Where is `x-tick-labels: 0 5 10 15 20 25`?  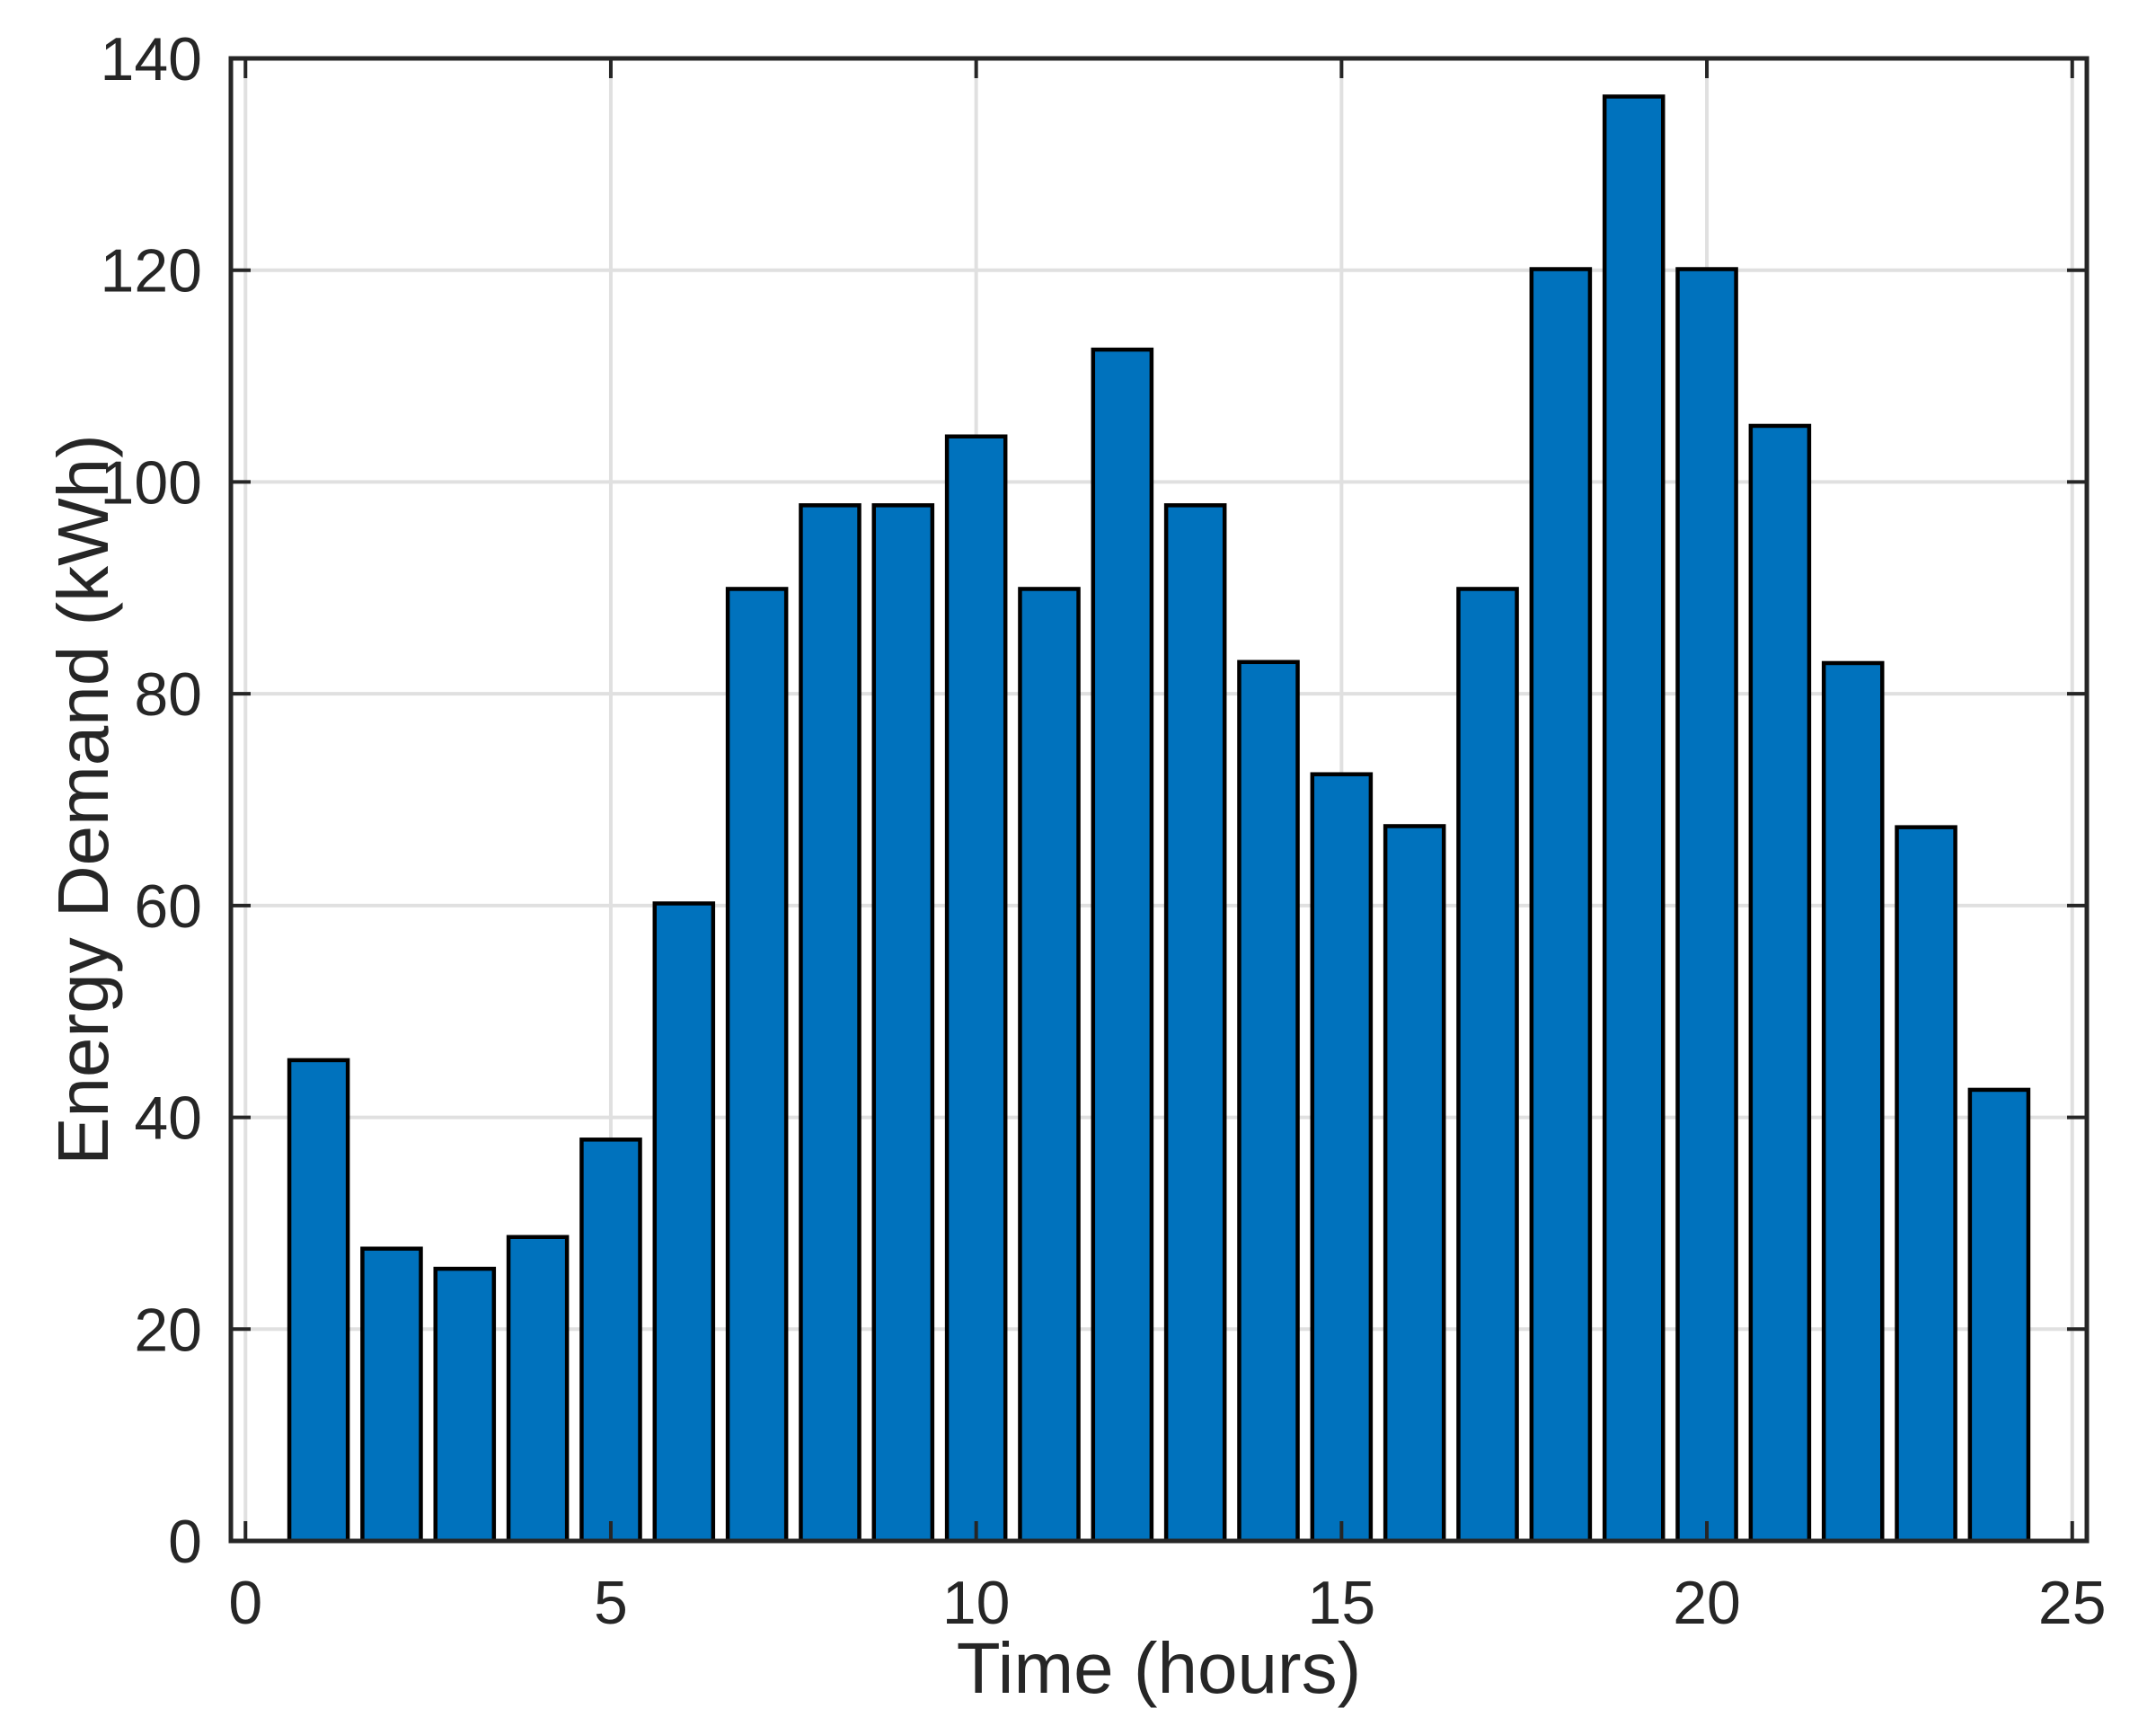
x-tick-labels: 0 5 10 15 20 25 is located at coordinates (1167, 1603).